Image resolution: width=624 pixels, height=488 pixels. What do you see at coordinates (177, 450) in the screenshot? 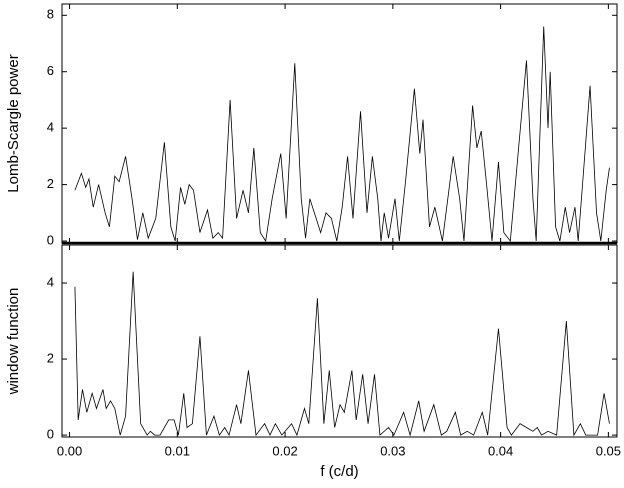
I see `x-tick-label: 0.01` at bounding box center [177, 450].